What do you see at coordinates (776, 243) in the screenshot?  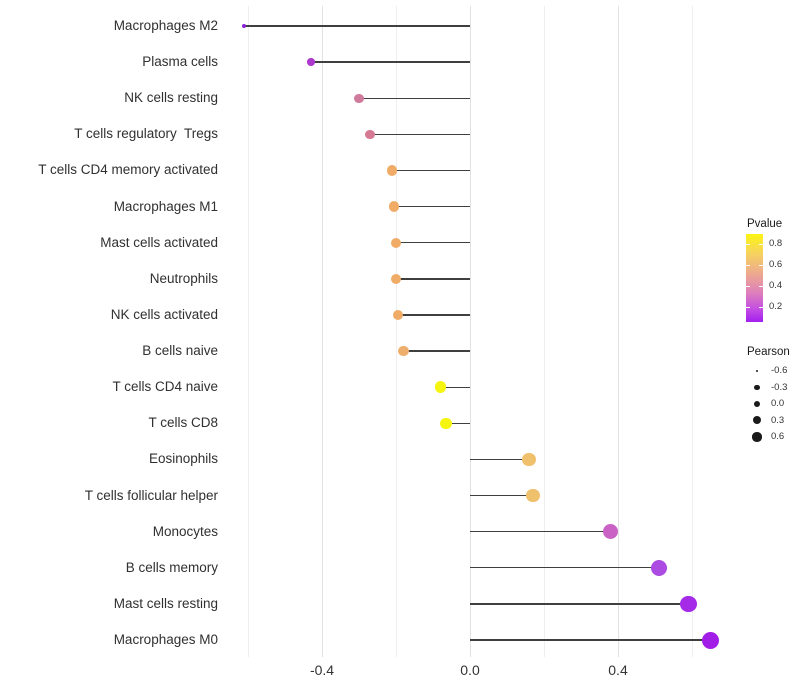 I see `pvalue-tick-label: 0.8` at bounding box center [776, 243].